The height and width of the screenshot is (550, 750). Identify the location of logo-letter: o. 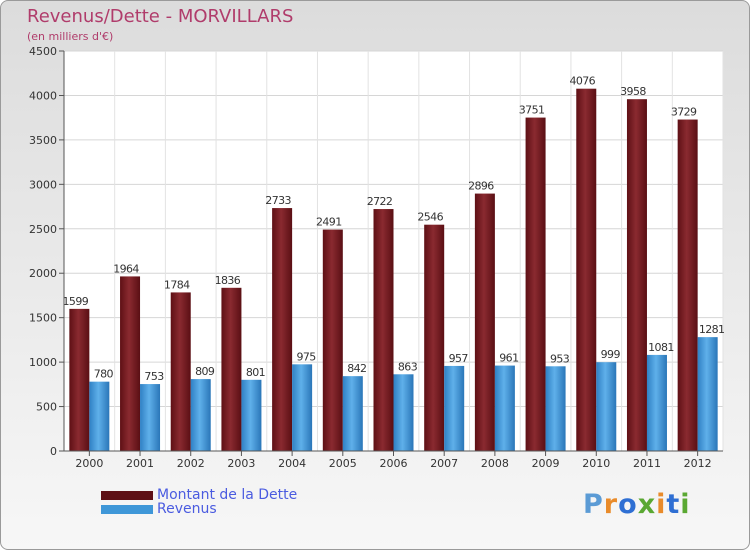
(628, 504).